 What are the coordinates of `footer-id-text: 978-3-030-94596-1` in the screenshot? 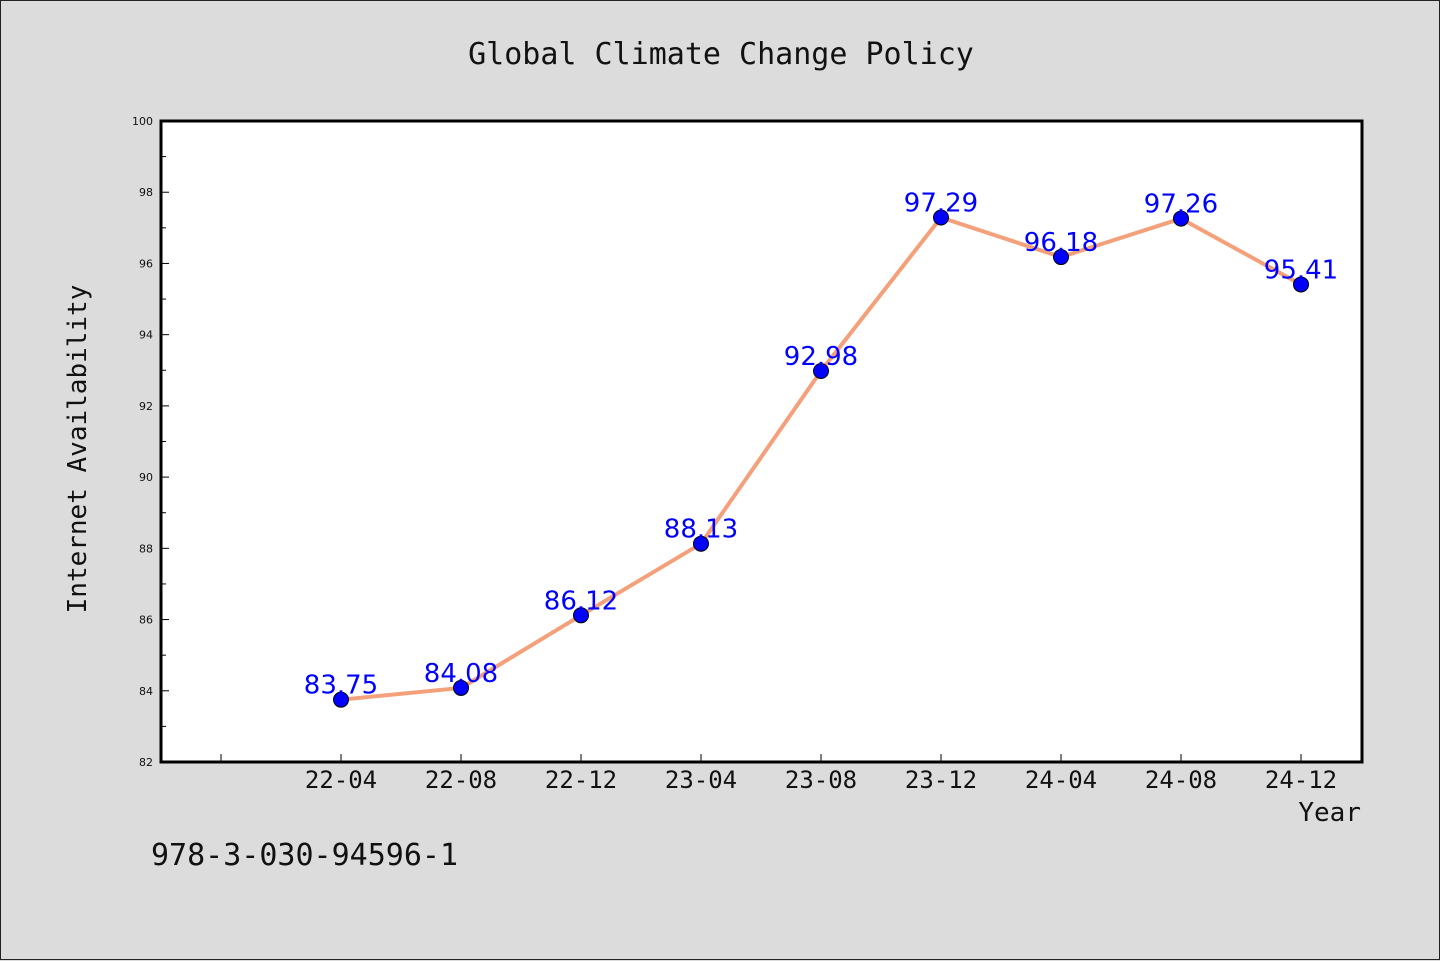 It's located at (304, 855).